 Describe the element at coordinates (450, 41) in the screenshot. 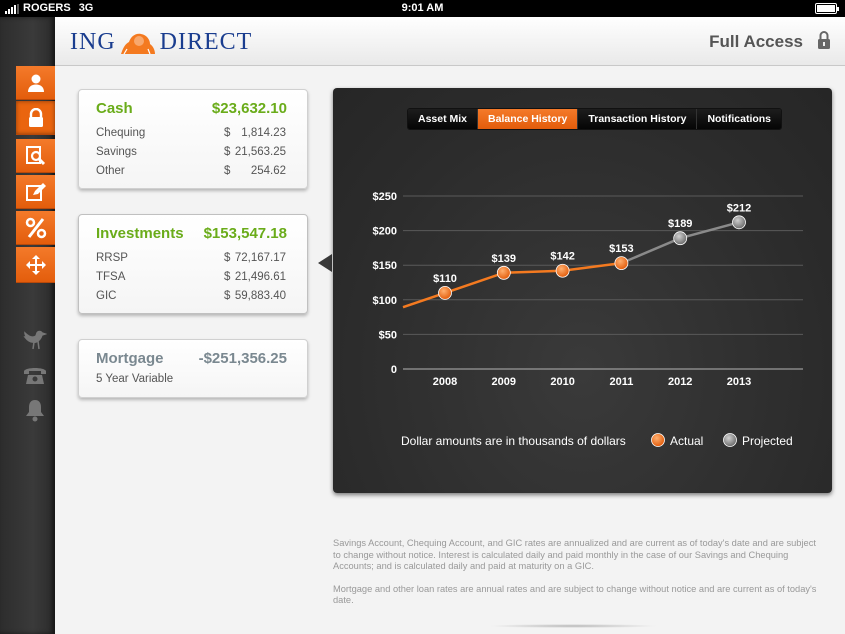

I see `app-header: ING DIRECT Full Access` at that location.